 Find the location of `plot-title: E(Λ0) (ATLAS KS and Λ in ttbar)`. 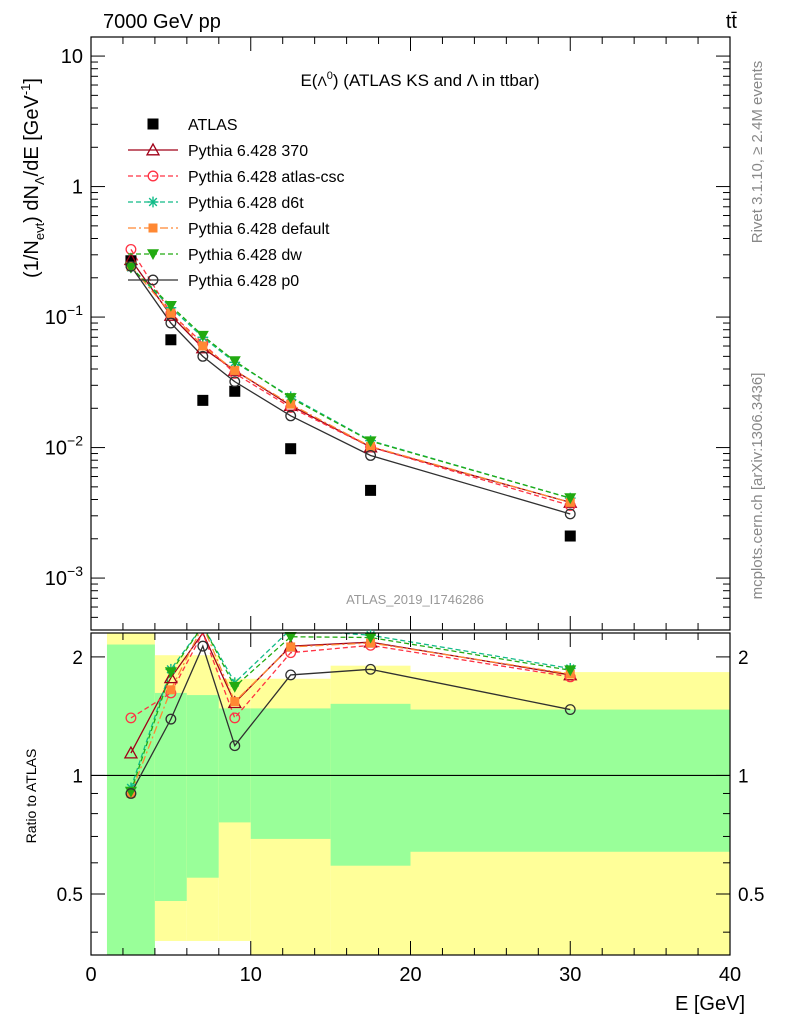

plot-title: E(Λ0) (ATLAS KS and Λ in ttbar) is located at coordinates (419, 80).